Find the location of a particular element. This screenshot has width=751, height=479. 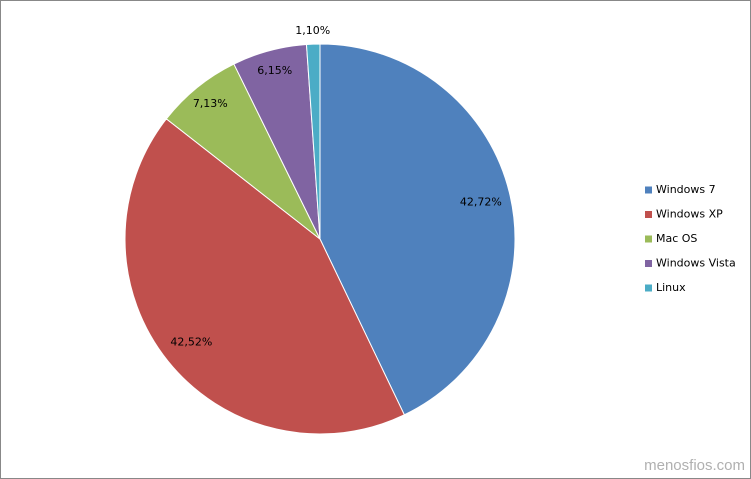

data-label: 42,72% is located at coordinates (481, 201).